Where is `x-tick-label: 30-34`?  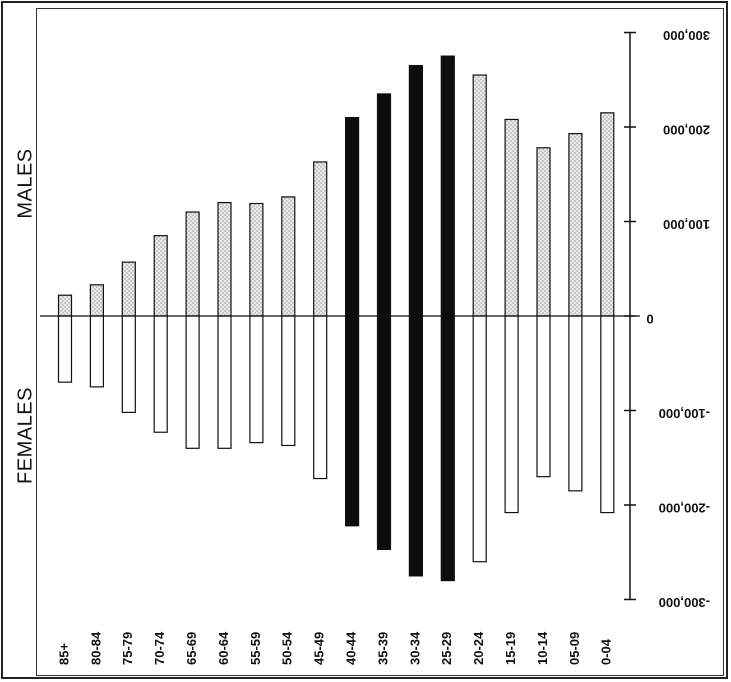 x-tick-label: 30-34 is located at coordinates (414, 648).